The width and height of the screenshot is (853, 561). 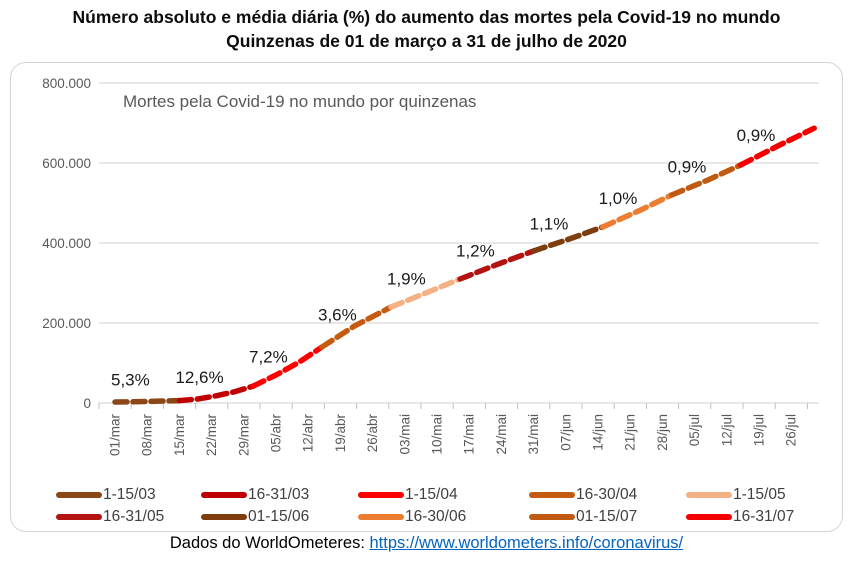 I want to click on legend-item-label: 16-30/04, so click(x=607, y=494).